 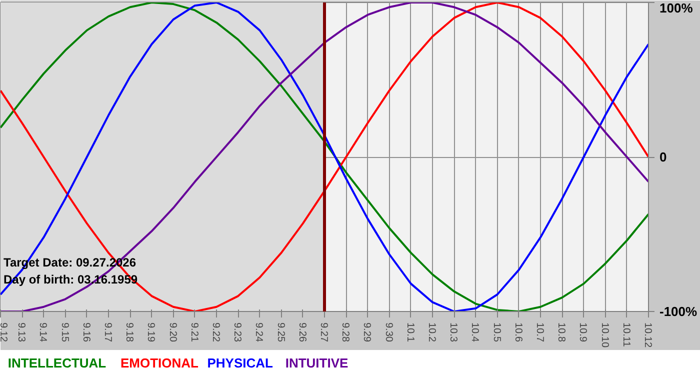 I want to click on x-tick-label: 10.7, so click(x=539, y=332).